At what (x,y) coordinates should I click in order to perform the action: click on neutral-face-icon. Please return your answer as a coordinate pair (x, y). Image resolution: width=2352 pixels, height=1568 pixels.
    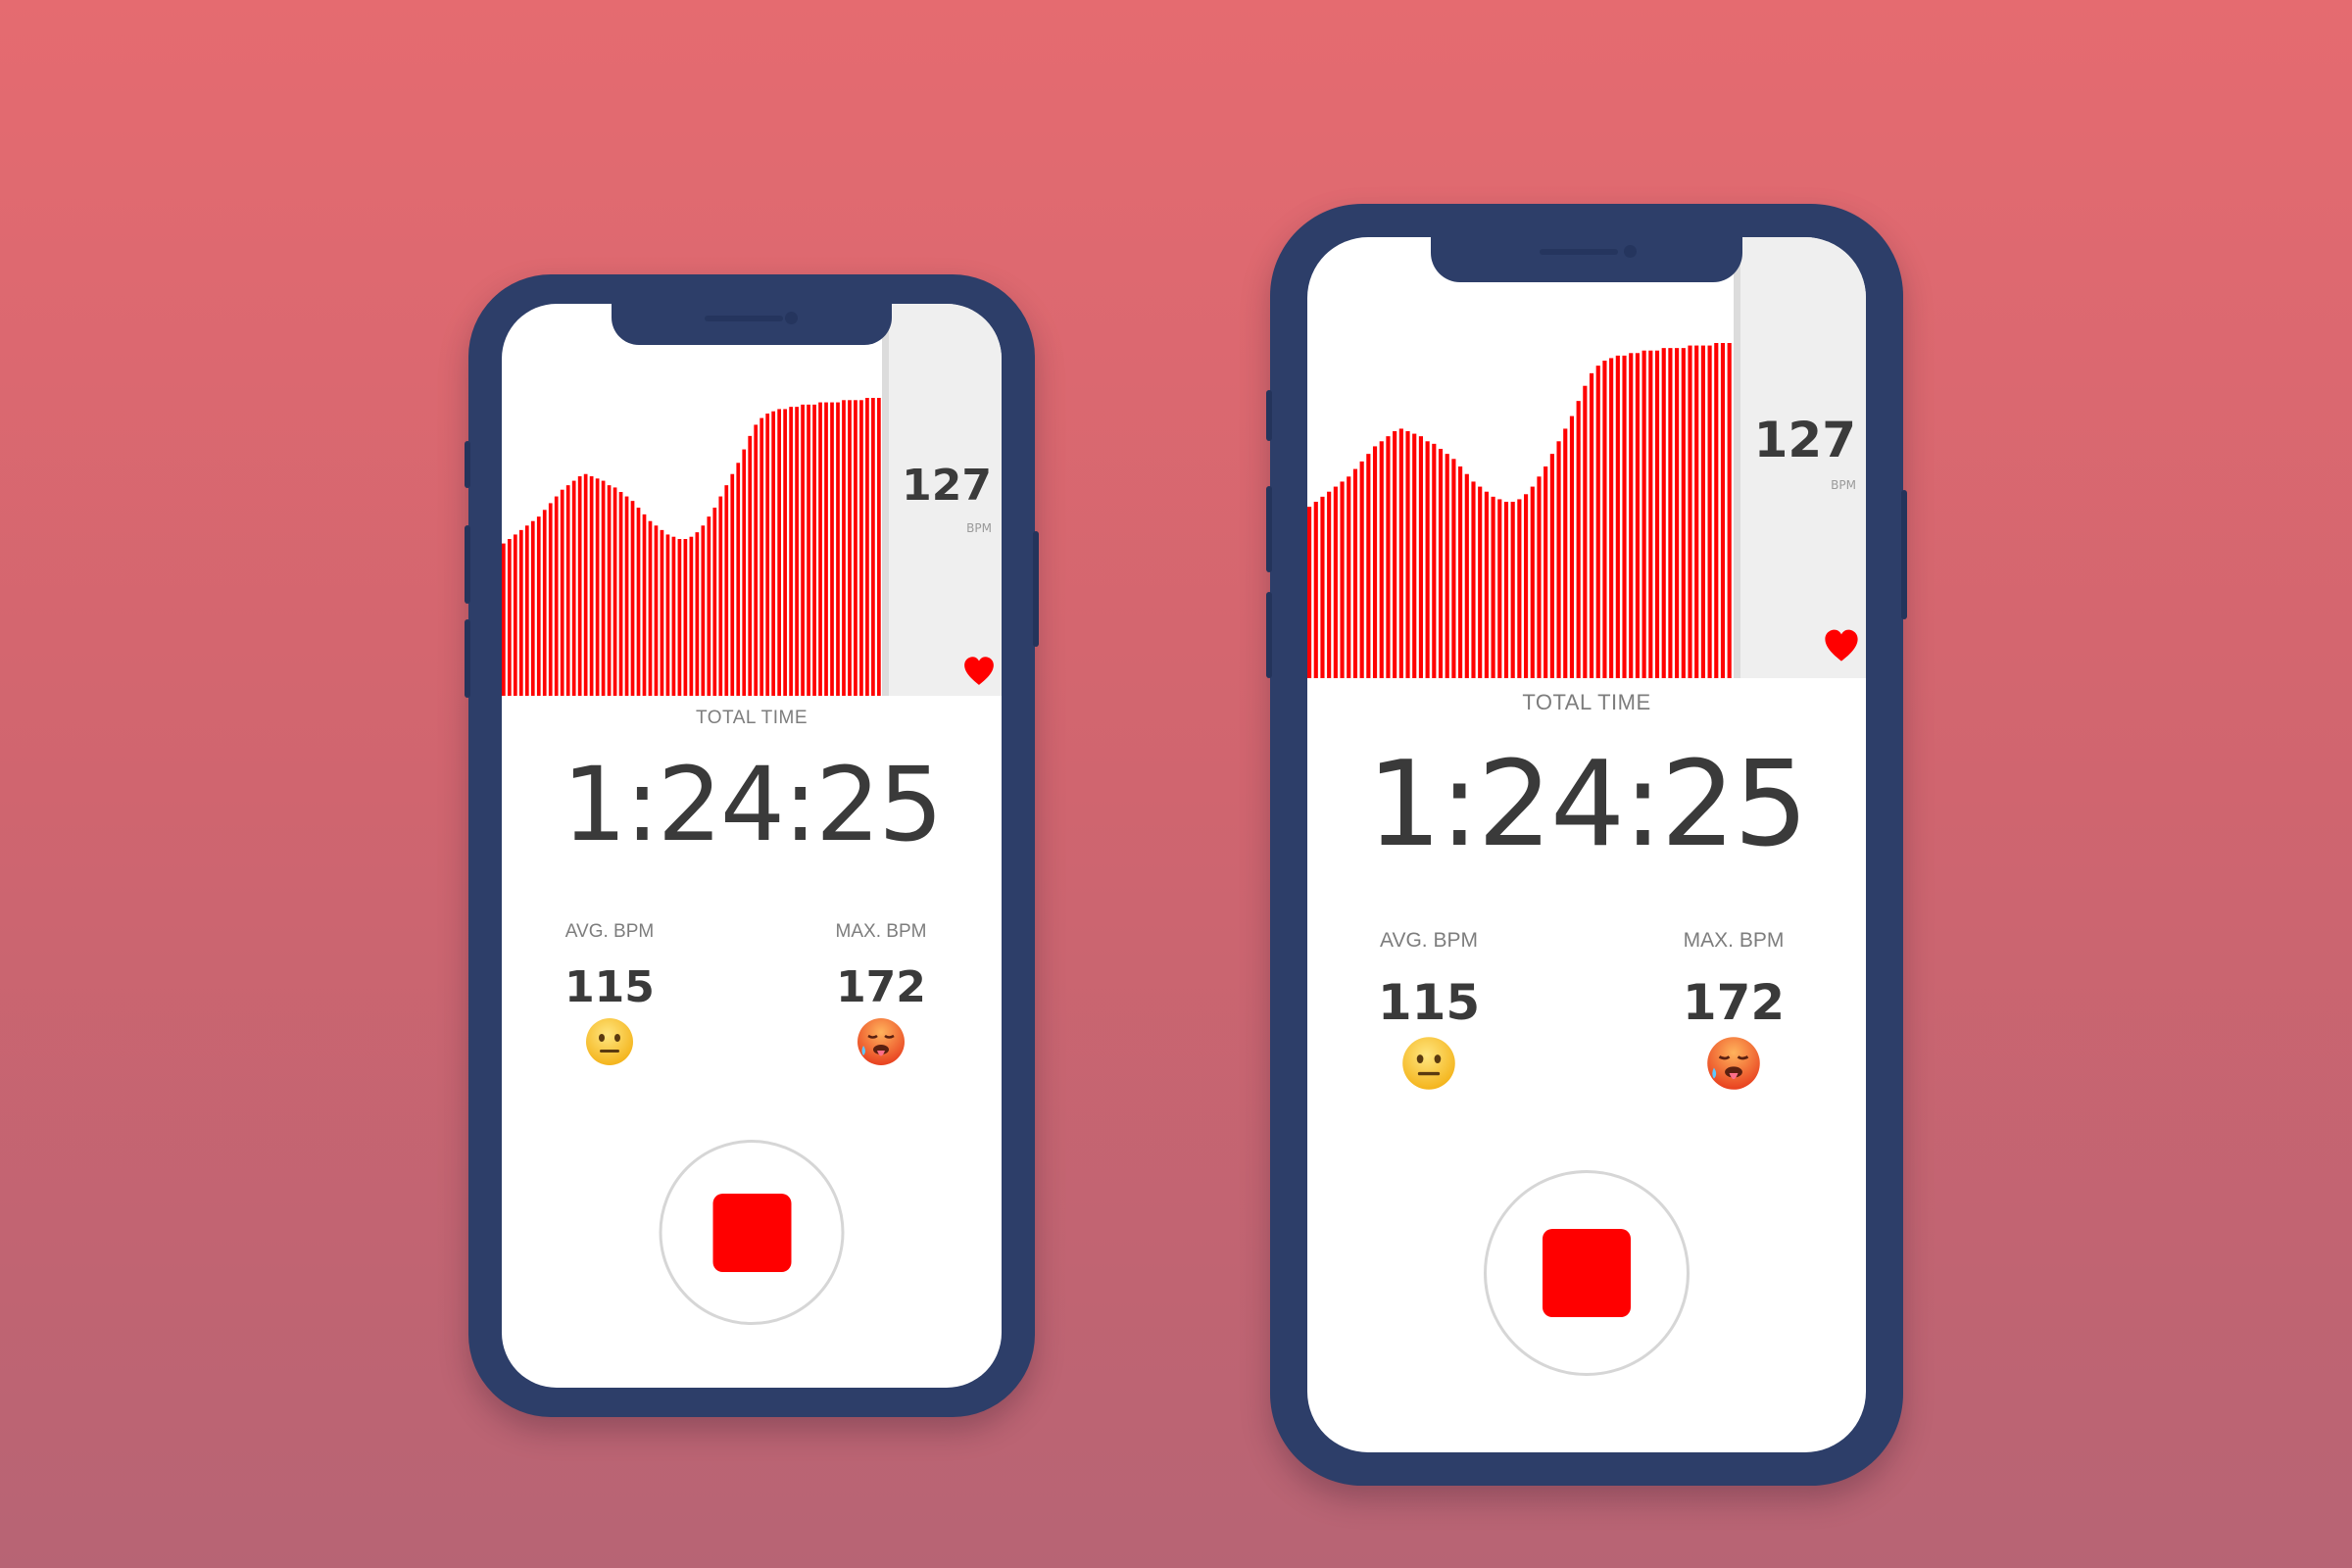
    Looking at the image, I should click on (609, 1041).